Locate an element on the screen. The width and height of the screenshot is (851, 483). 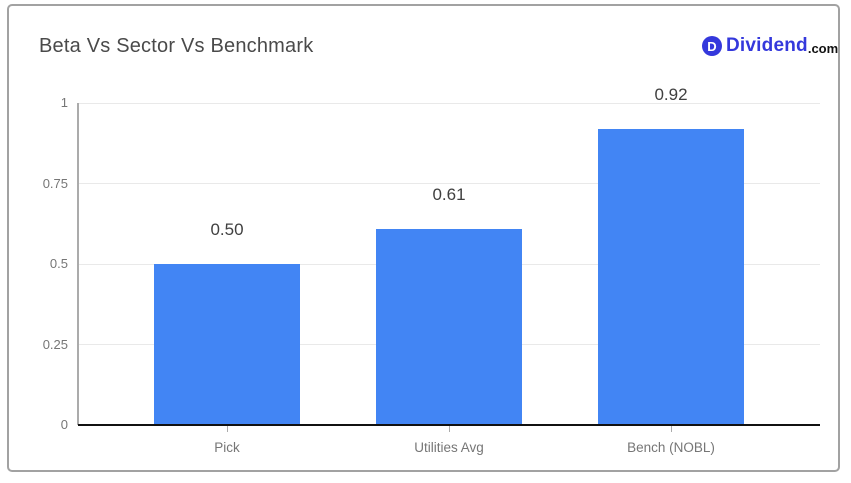
logo-monogram: D is located at coordinates (712, 46).